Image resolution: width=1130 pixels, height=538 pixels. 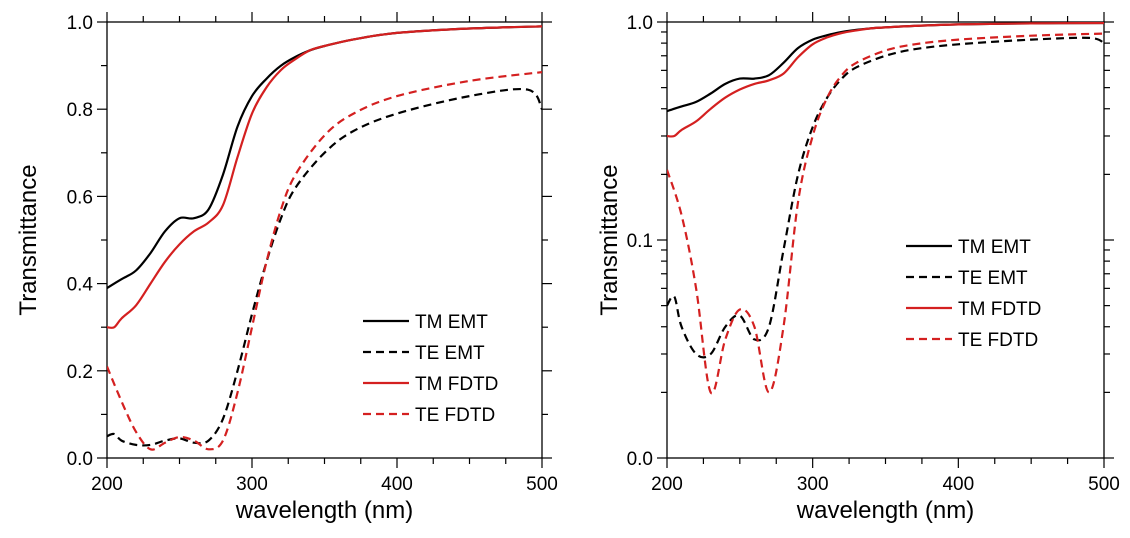 I want to click on y-tick-label: 0.2, so click(x=80, y=372).